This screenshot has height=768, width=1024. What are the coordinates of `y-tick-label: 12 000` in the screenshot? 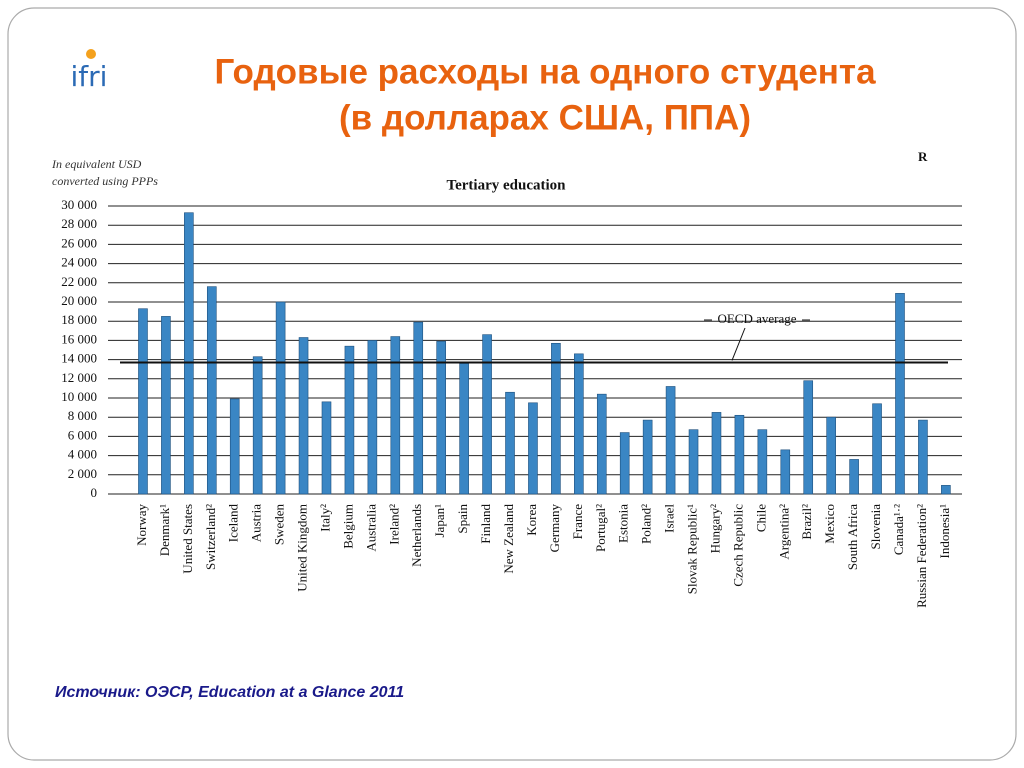 It's located at (79, 377).